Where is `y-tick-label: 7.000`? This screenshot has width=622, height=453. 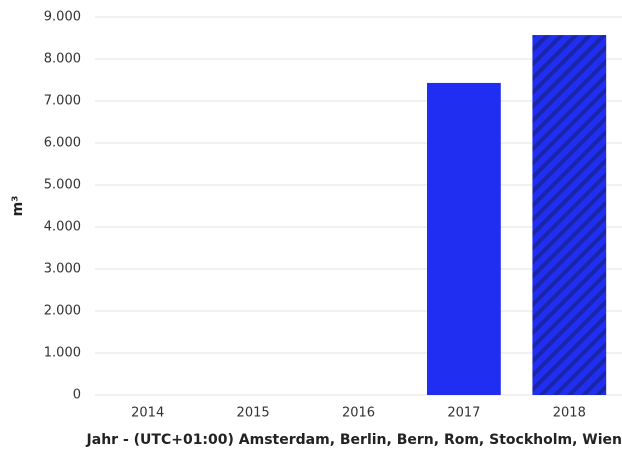 y-tick-label: 7.000 is located at coordinates (62, 101).